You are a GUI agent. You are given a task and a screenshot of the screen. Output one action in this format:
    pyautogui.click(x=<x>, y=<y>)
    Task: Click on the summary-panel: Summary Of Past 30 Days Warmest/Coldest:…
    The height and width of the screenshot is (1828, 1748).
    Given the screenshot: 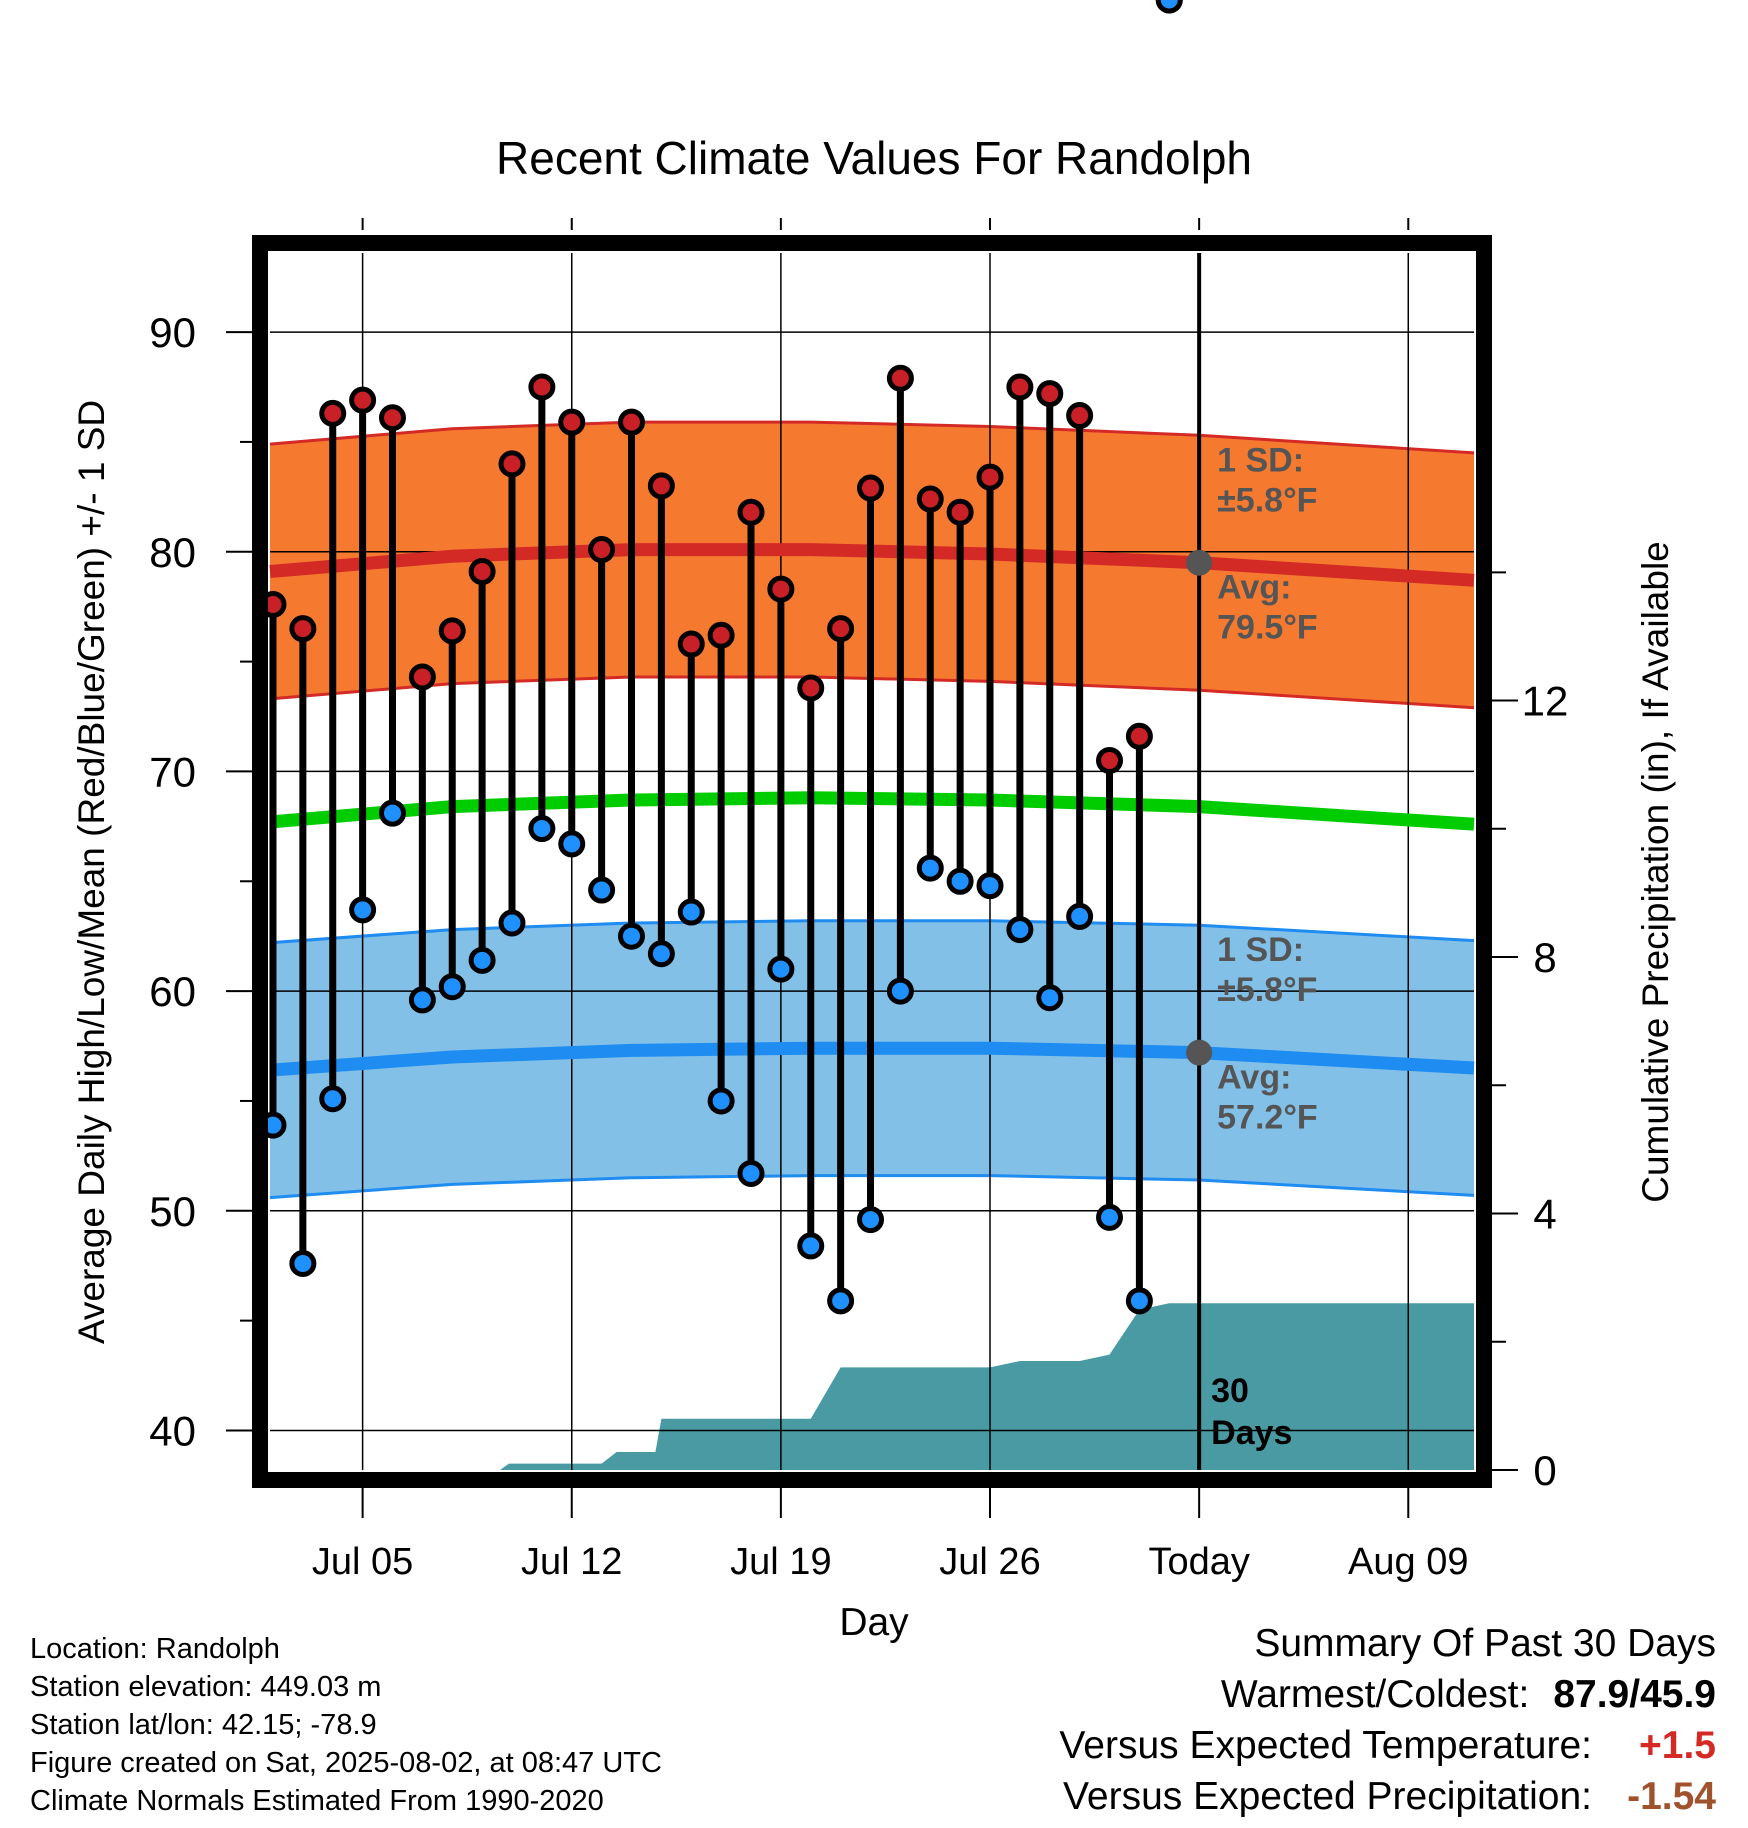 What is the action you would take?
    pyautogui.click(x=1387, y=1720)
    